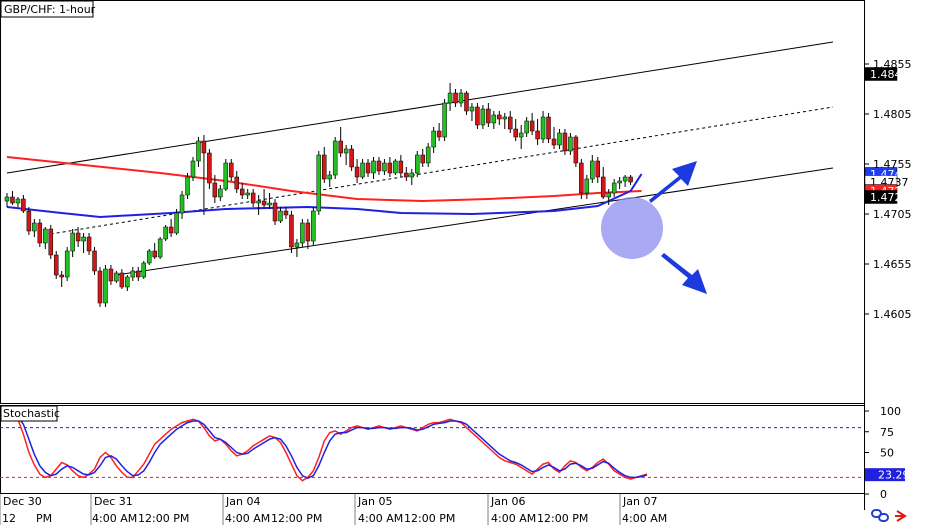 This screenshot has height=525, width=925. What do you see at coordinates (887, 453) in the screenshot?
I see `stochastic-y-tick-label: 50` at bounding box center [887, 453].